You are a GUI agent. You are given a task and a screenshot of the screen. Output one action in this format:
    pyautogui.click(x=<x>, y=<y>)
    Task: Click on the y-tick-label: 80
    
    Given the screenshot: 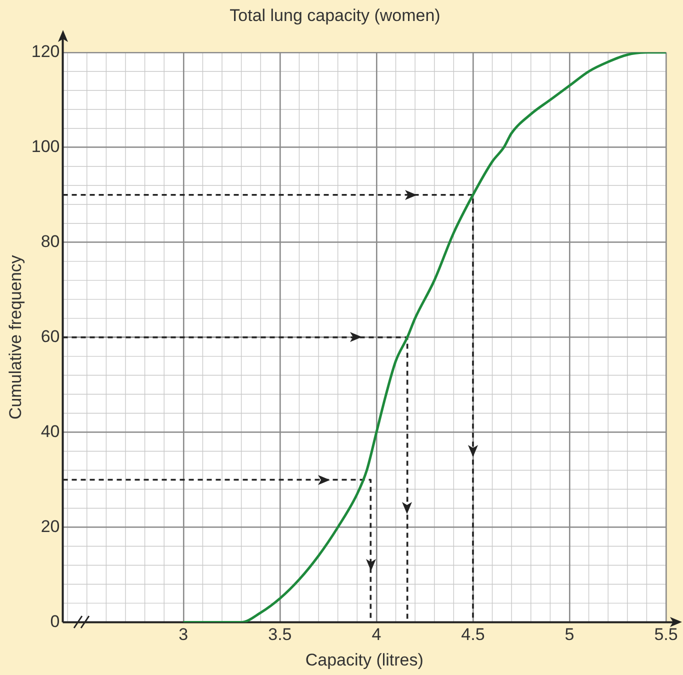 What is the action you would take?
    pyautogui.click(x=50, y=242)
    